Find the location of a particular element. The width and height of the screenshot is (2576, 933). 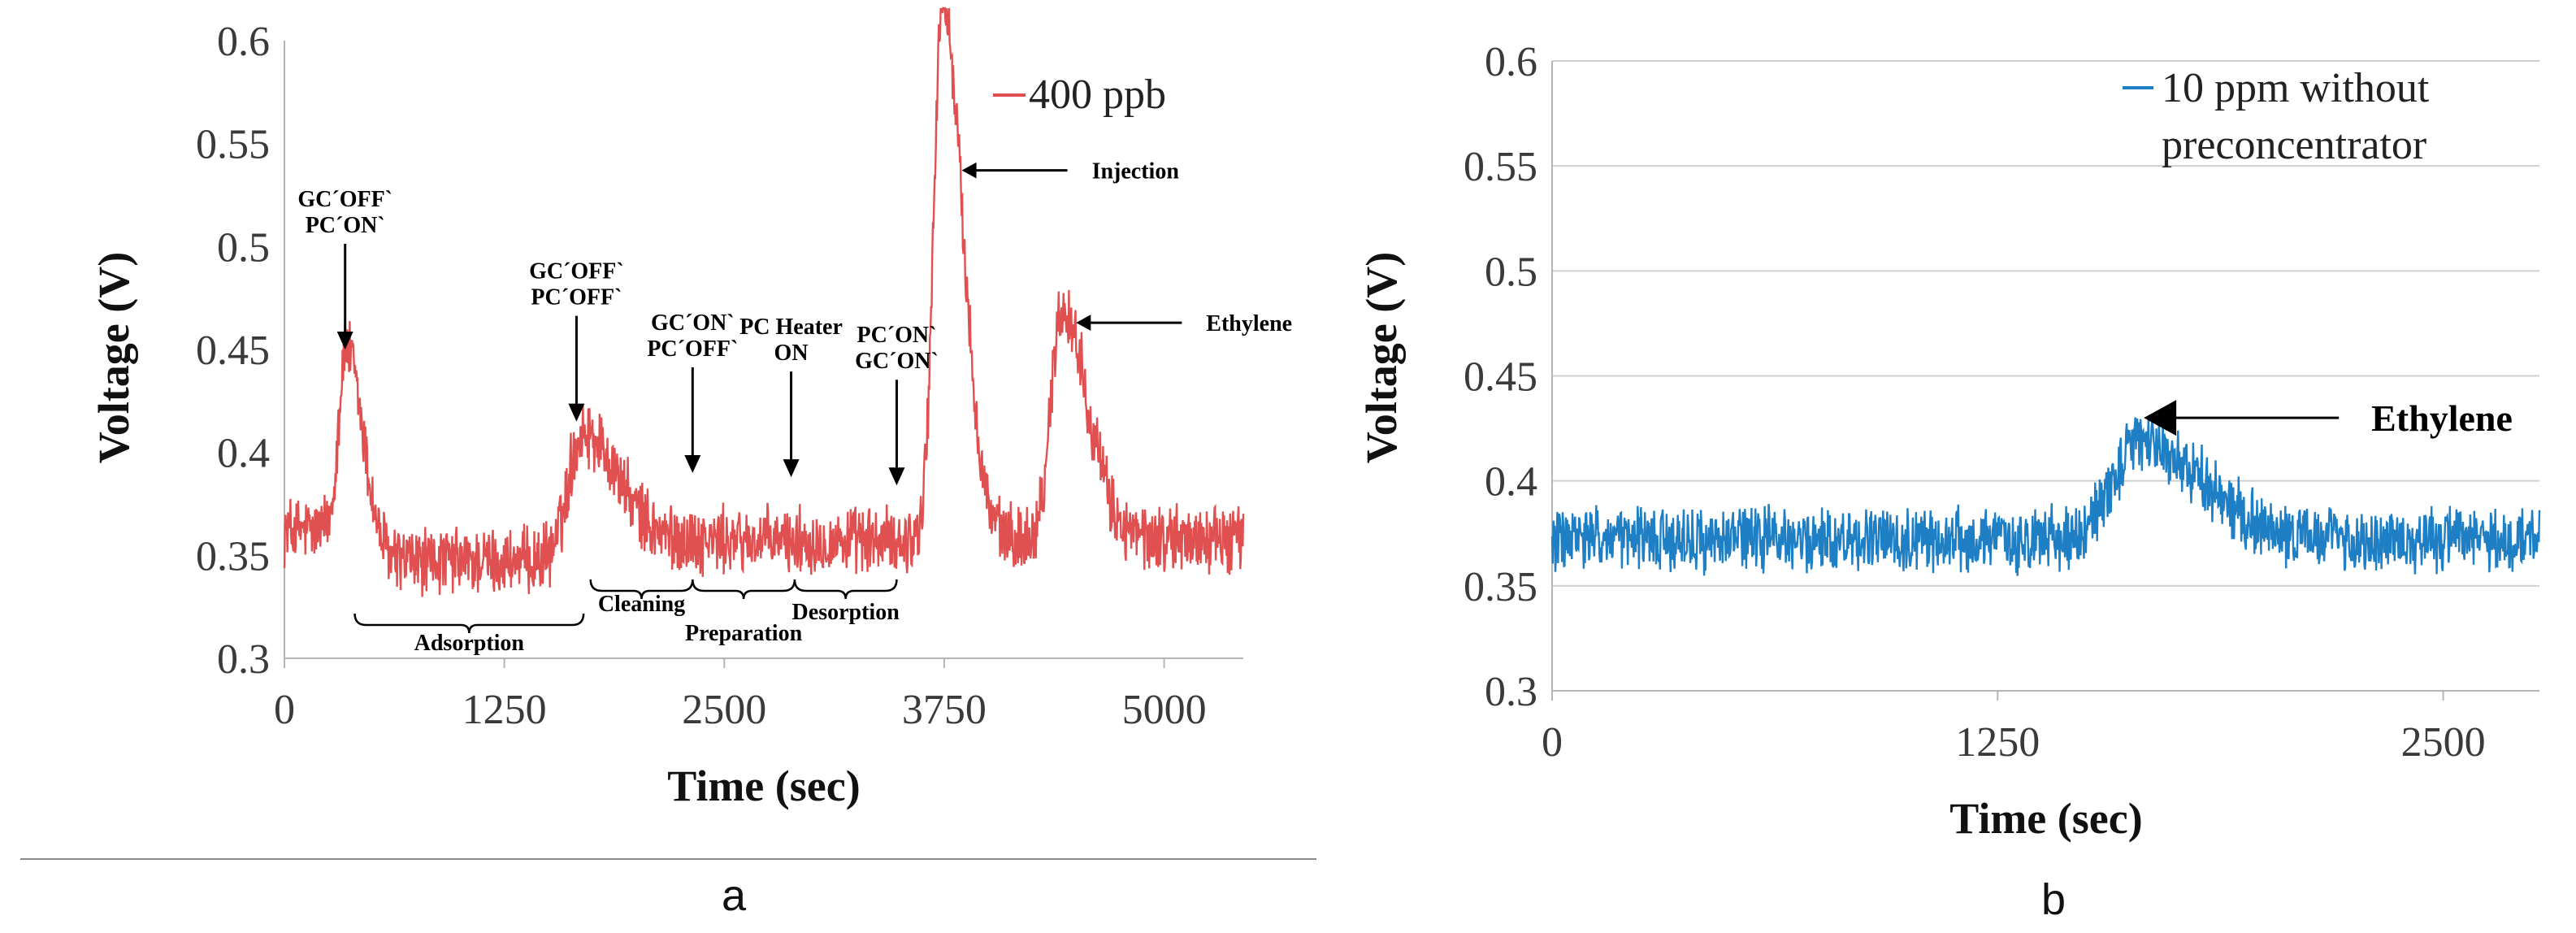

panel-a-phase-label: Cleaning is located at coordinates (641, 605).